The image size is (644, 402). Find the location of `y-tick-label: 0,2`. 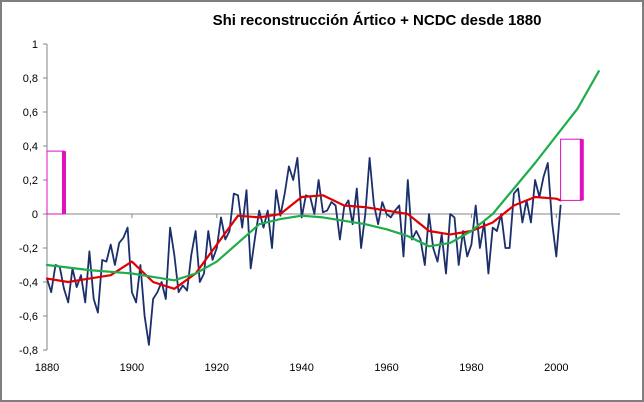

y-tick-label: 0,2 is located at coordinates (30, 181).